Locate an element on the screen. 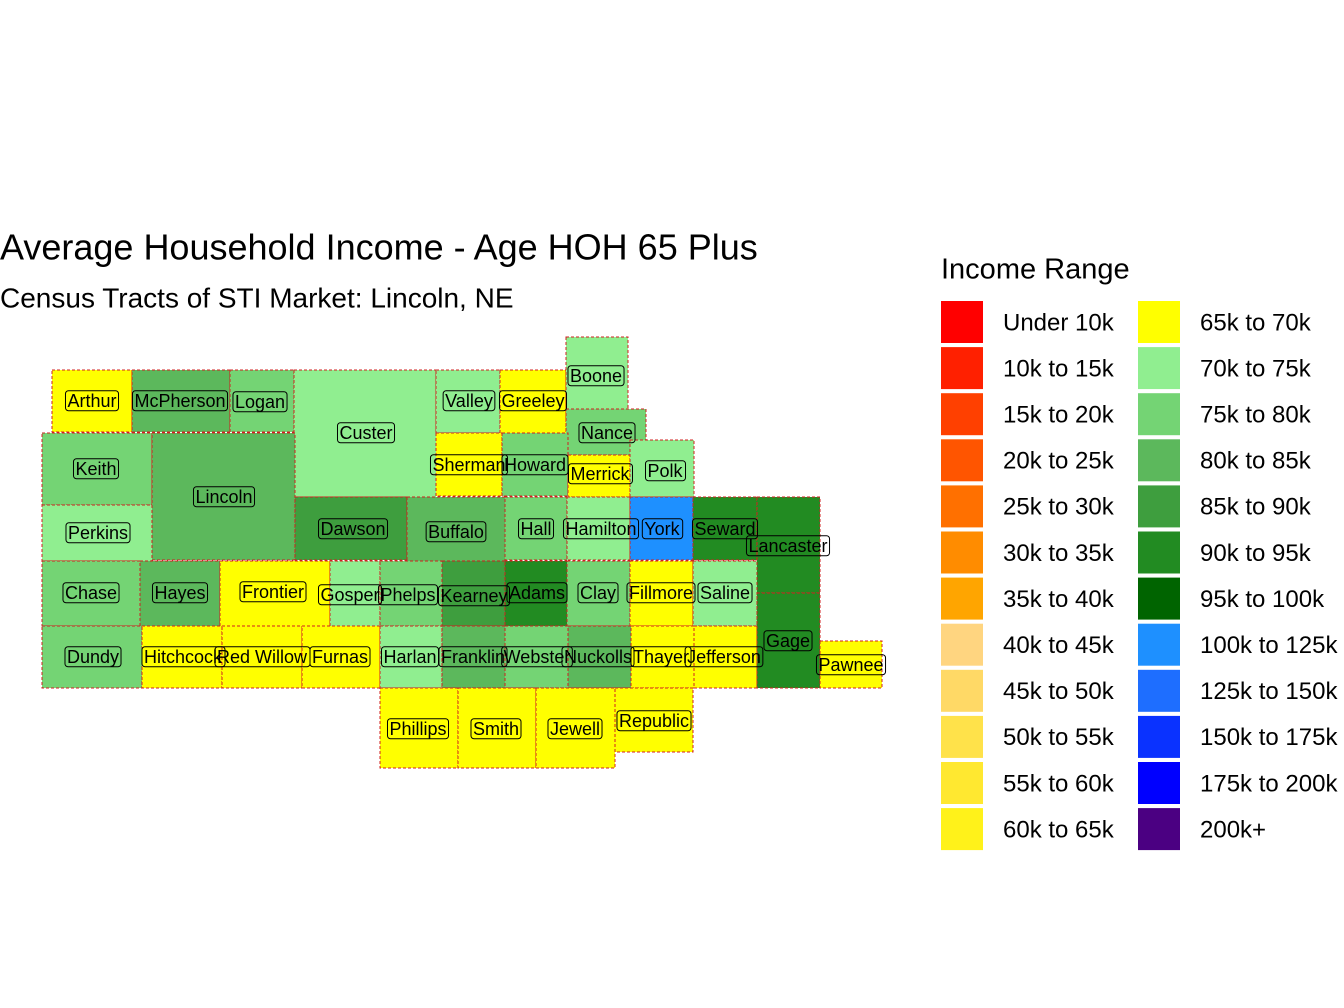 This screenshot has width=1344, height=1008. county-label: Adams is located at coordinates (537, 593).